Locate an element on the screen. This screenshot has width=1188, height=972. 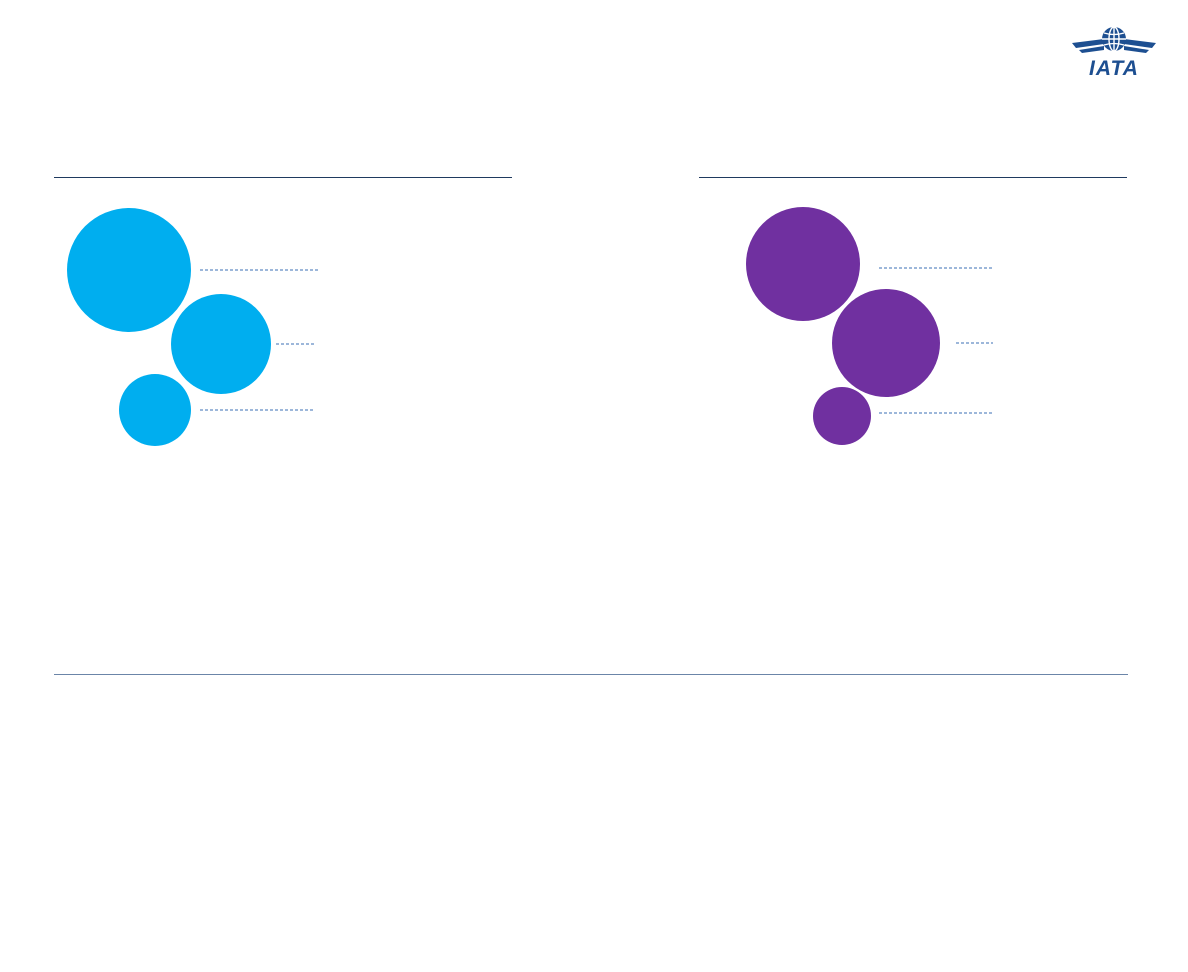
iata-logo: IATA is located at coordinates (1114, 52).